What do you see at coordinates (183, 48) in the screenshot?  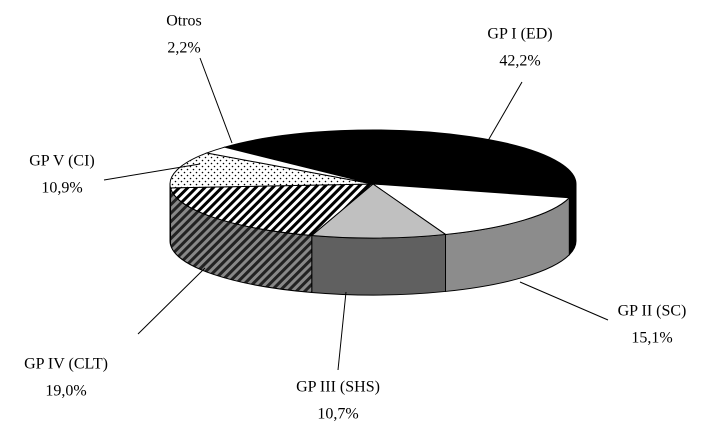 I see `slice-value: 2,2%` at bounding box center [183, 48].